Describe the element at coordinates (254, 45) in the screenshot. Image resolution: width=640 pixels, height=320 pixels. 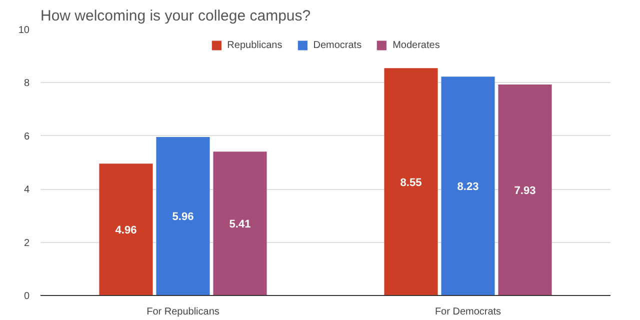
I see `legend-label: Republicans` at that location.